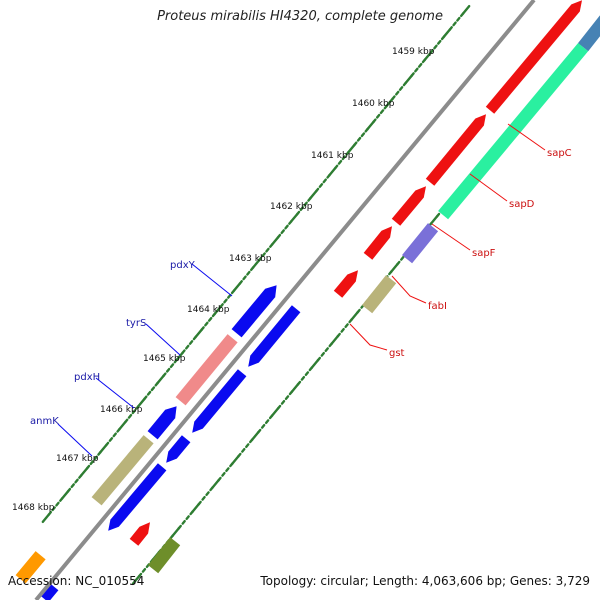 The height and width of the screenshot is (600, 600). Describe the element at coordinates (76, 581) in the screenshot. I see `accession-text: Accession: NC_010554` at that location.